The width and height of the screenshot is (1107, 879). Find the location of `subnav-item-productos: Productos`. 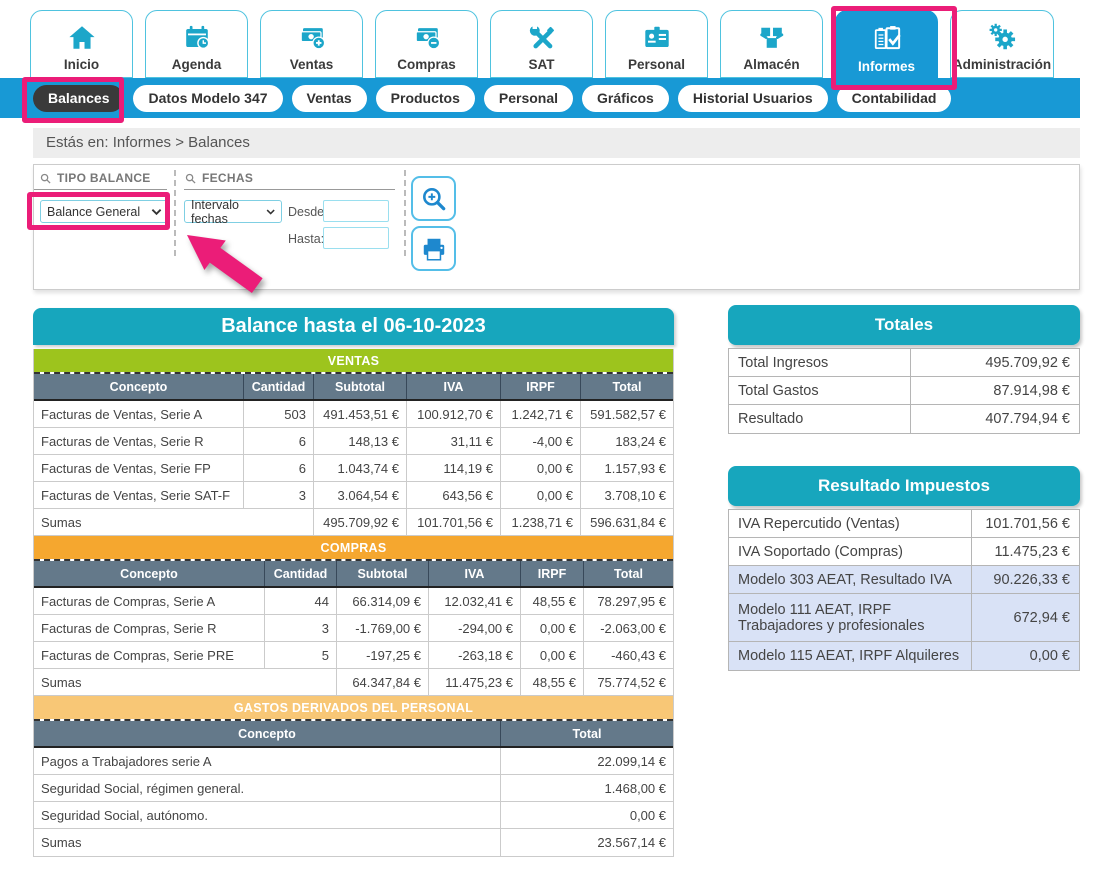

subnav-item-productos: Productos is located at coordinates (425, 98).